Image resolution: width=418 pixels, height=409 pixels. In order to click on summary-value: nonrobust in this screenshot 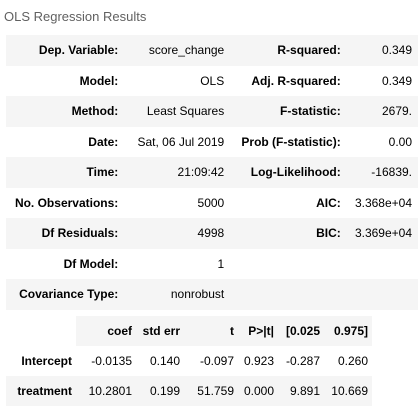, I will do `click(197, 294)`.